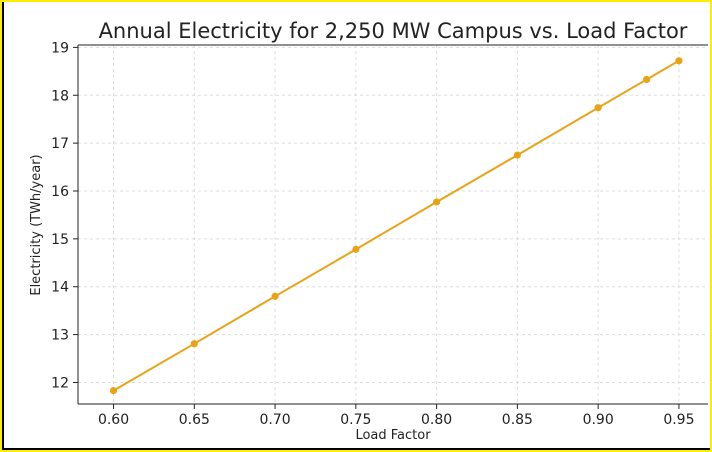 The image size is (712, 452). What do you see at coordinates (60, 240) in the screenshot?
I see `y-tick-label: 15` at bounding box center [60, 240].